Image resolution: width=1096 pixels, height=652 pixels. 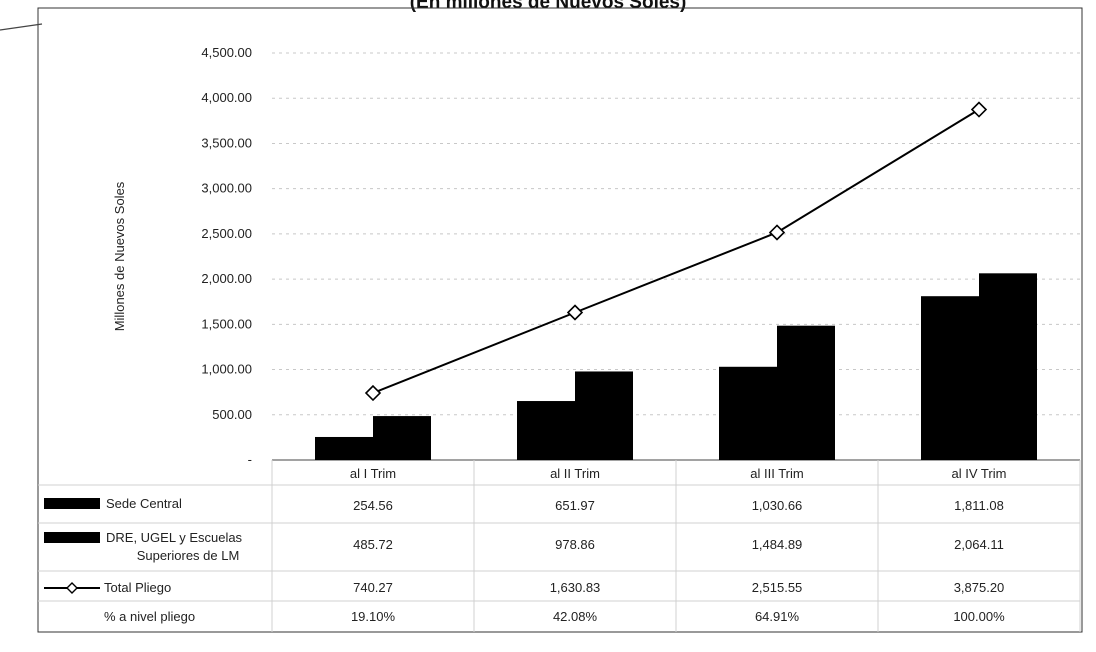 I want to click on y-tick-label: 3,500.00, so click(x=226, y=142).